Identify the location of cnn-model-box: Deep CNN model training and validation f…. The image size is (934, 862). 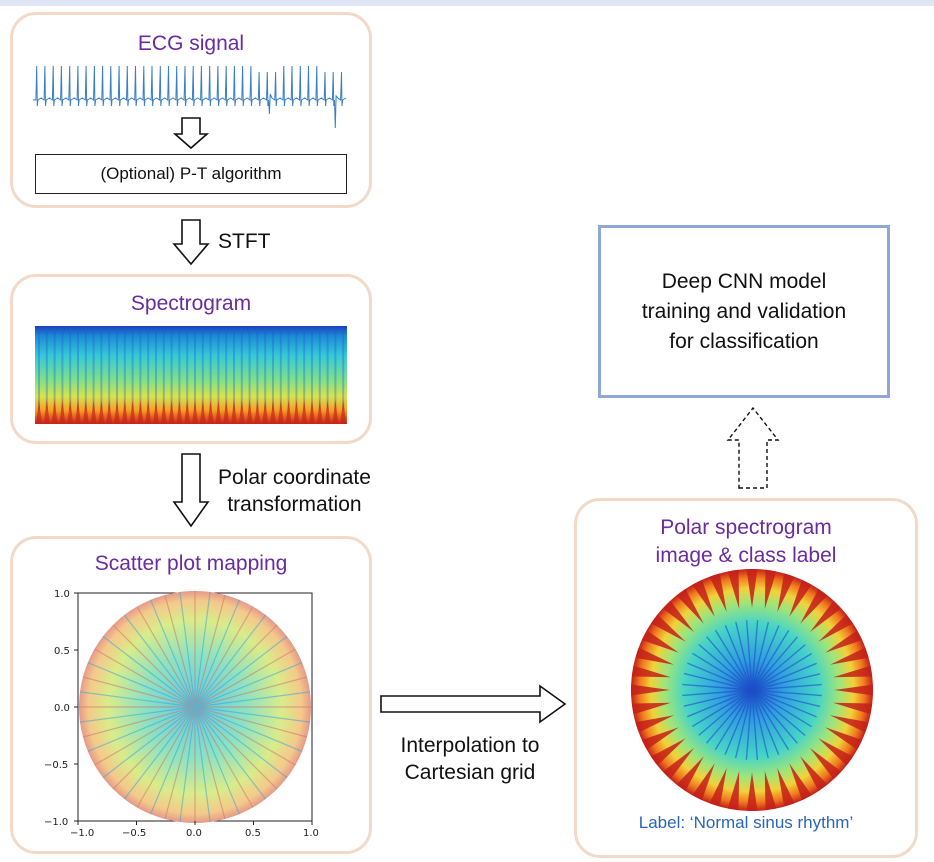
(744, 311).